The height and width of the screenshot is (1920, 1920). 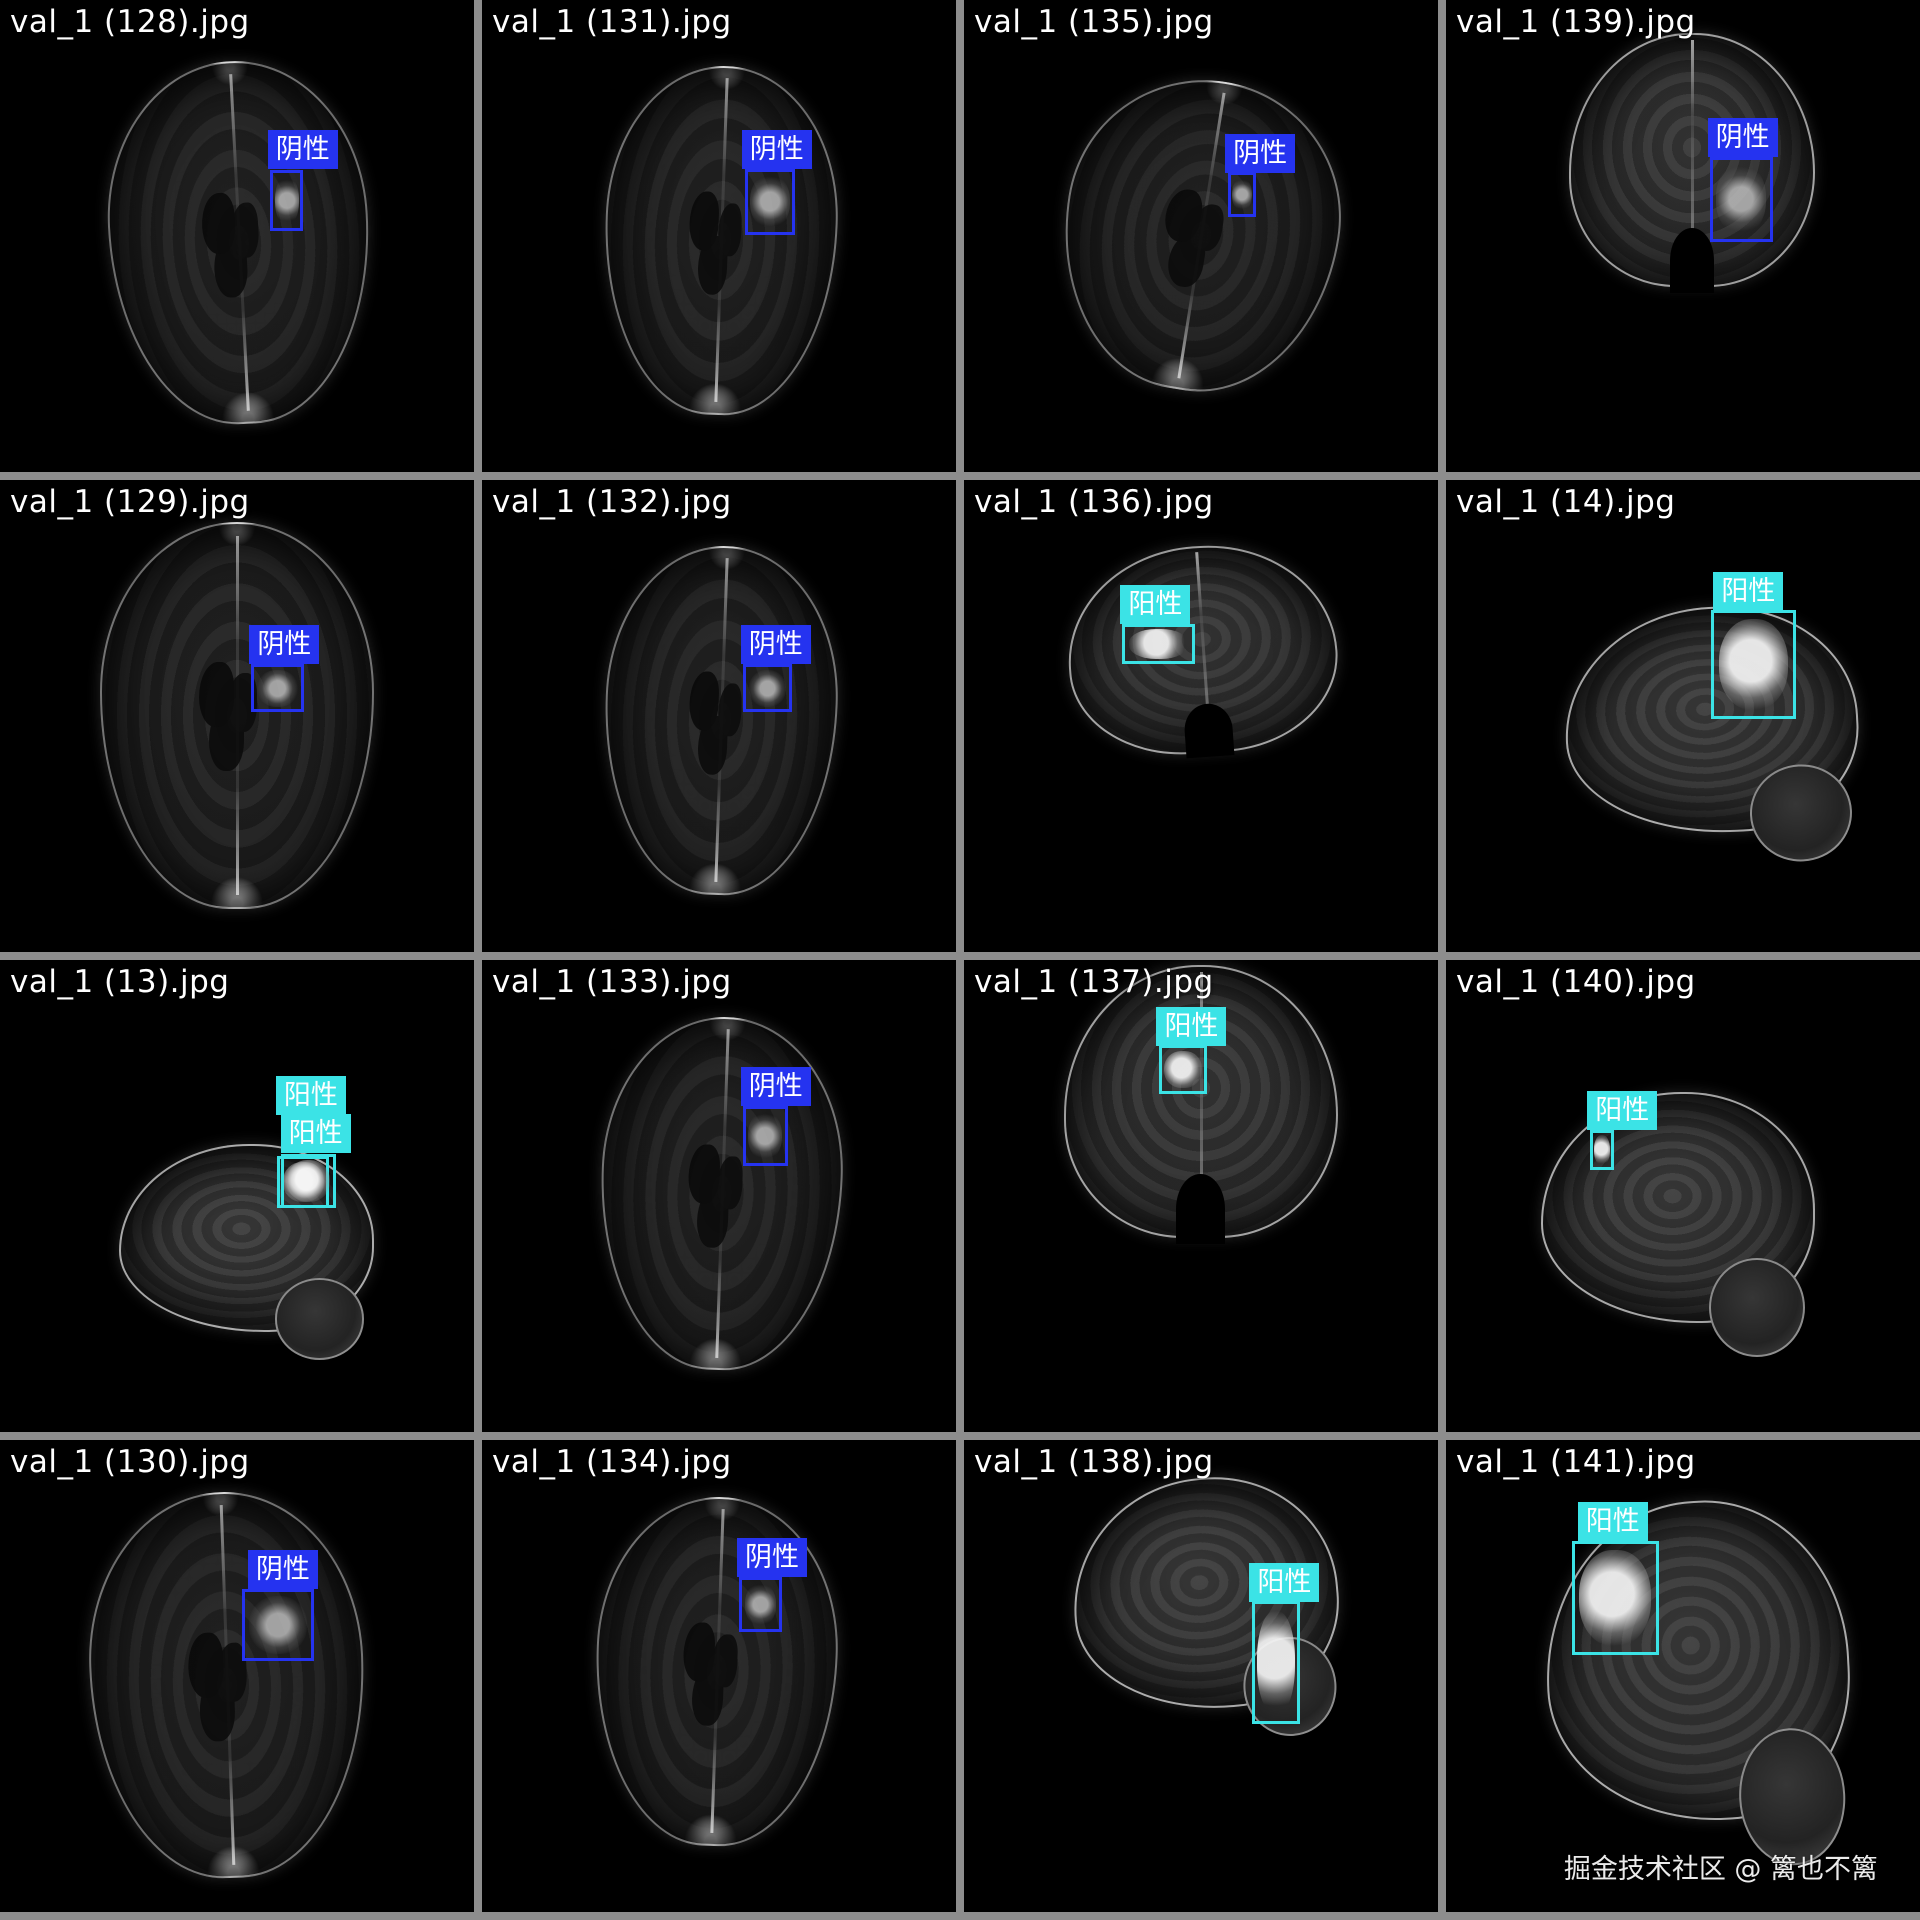 I want to click on filename-label: val_1 (138).jpg, so click(x=1094, y=1462).